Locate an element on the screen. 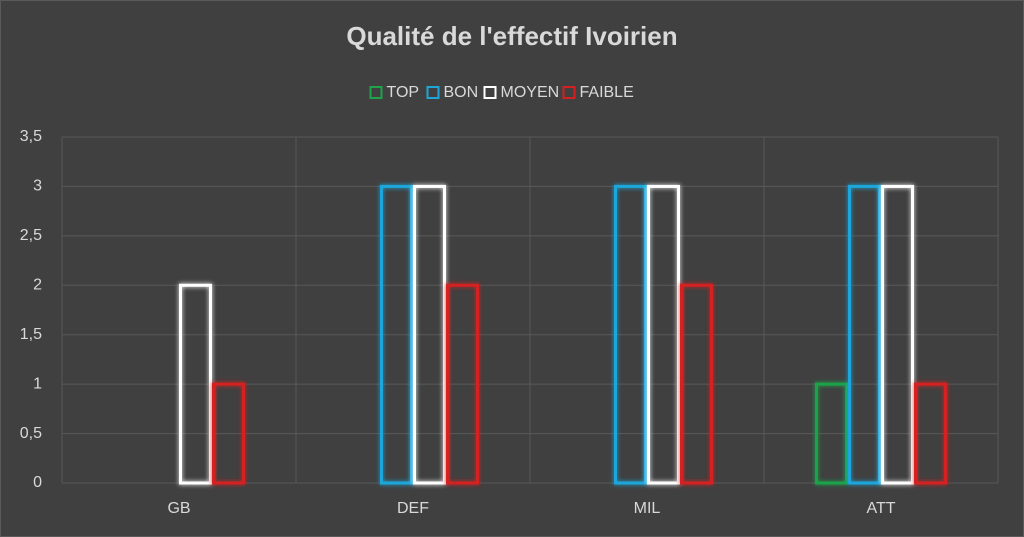 The height and width of the screenshot is (537, 1024). legend: TOP BON MOYEN FAIBLE is located at coordinates (501, 92).